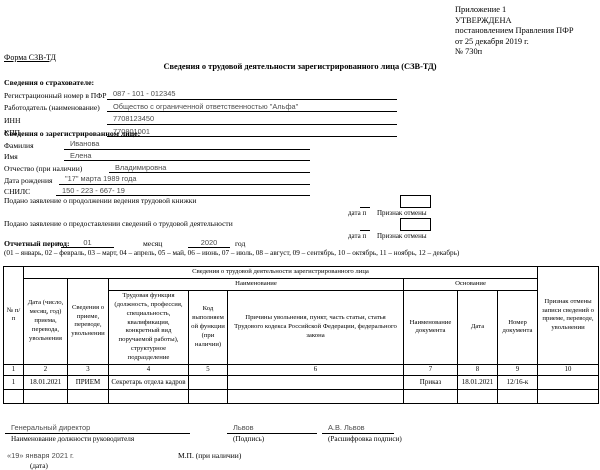 The width and height of the screenshot is (600, 470). What do you see at coordinates (430, 369) in the screenshot?
I see `col-number: 7` at bounding box center [430, 369].